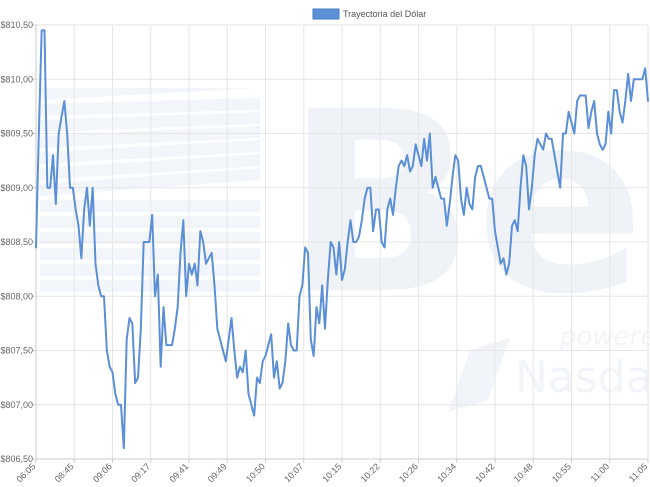 The width and height of the screenshot is (650, 487). Describe the element at coordinates (64, 472) in the screenshot. I see `x-tick-label: 08:45` at that location.